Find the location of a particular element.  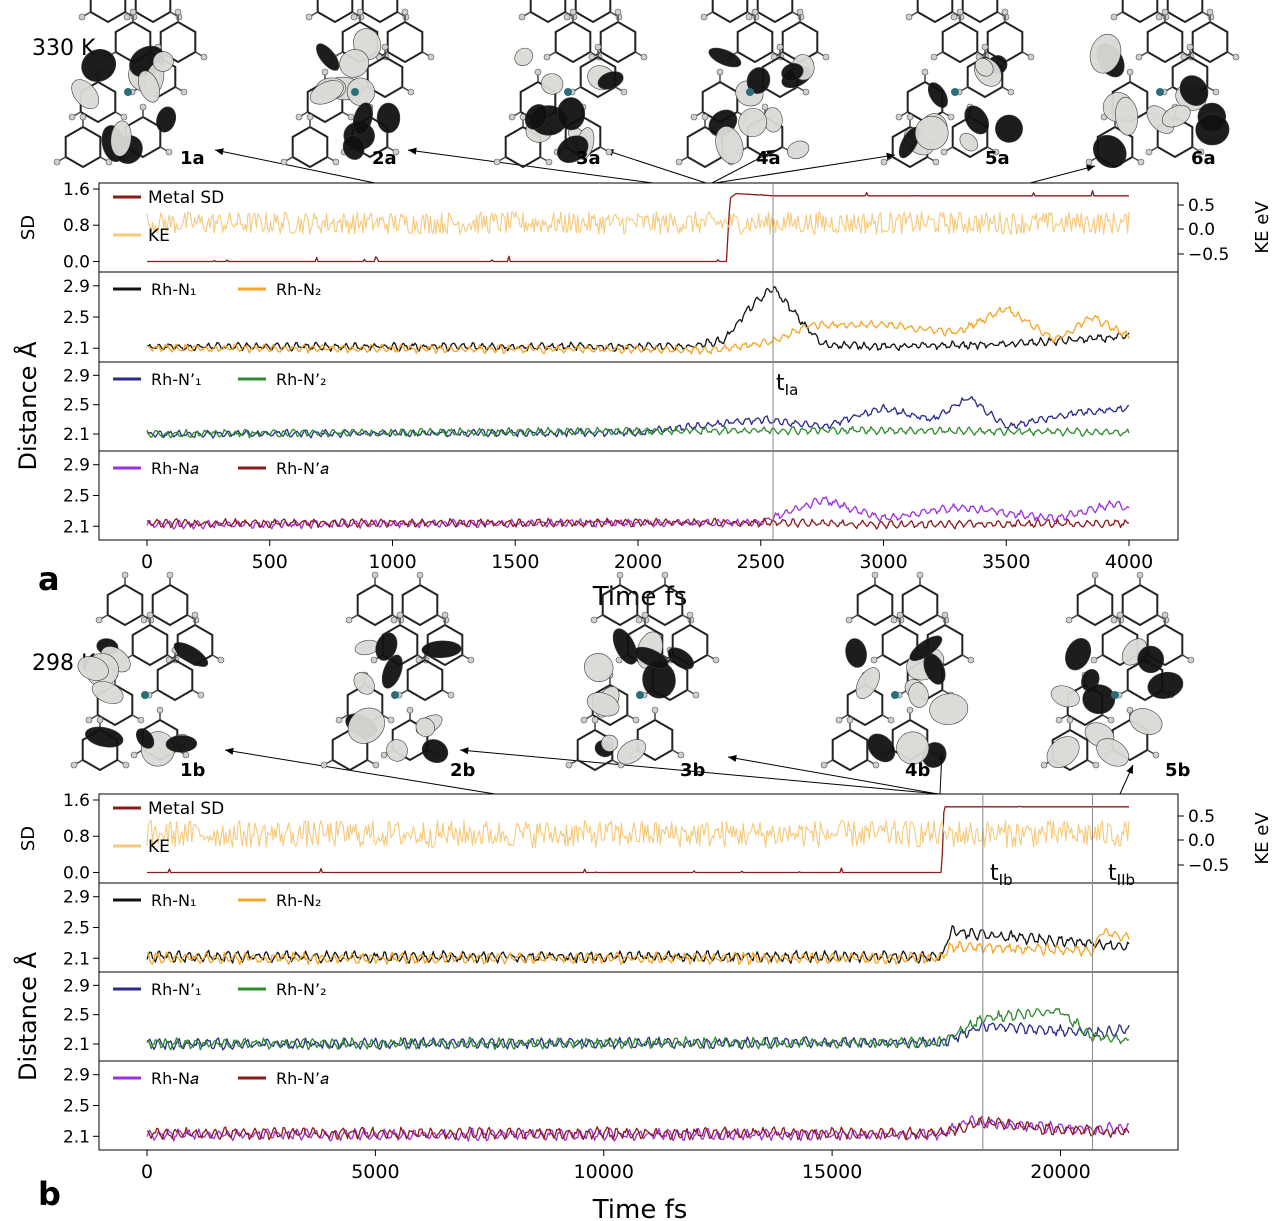

y-tick-label: 2.1 is located at coordinates (76, 527).